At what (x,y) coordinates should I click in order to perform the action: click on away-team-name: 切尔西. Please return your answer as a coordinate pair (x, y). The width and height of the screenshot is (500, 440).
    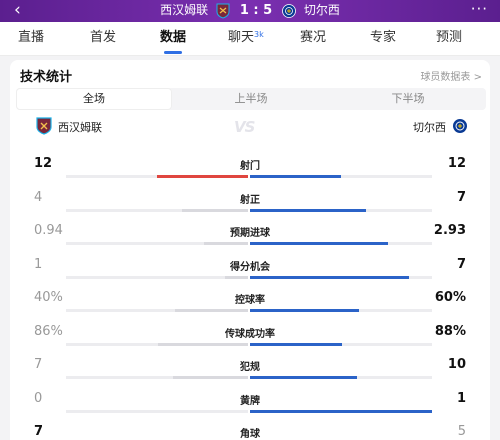
    Looking at the image, I should click on (429, 127).